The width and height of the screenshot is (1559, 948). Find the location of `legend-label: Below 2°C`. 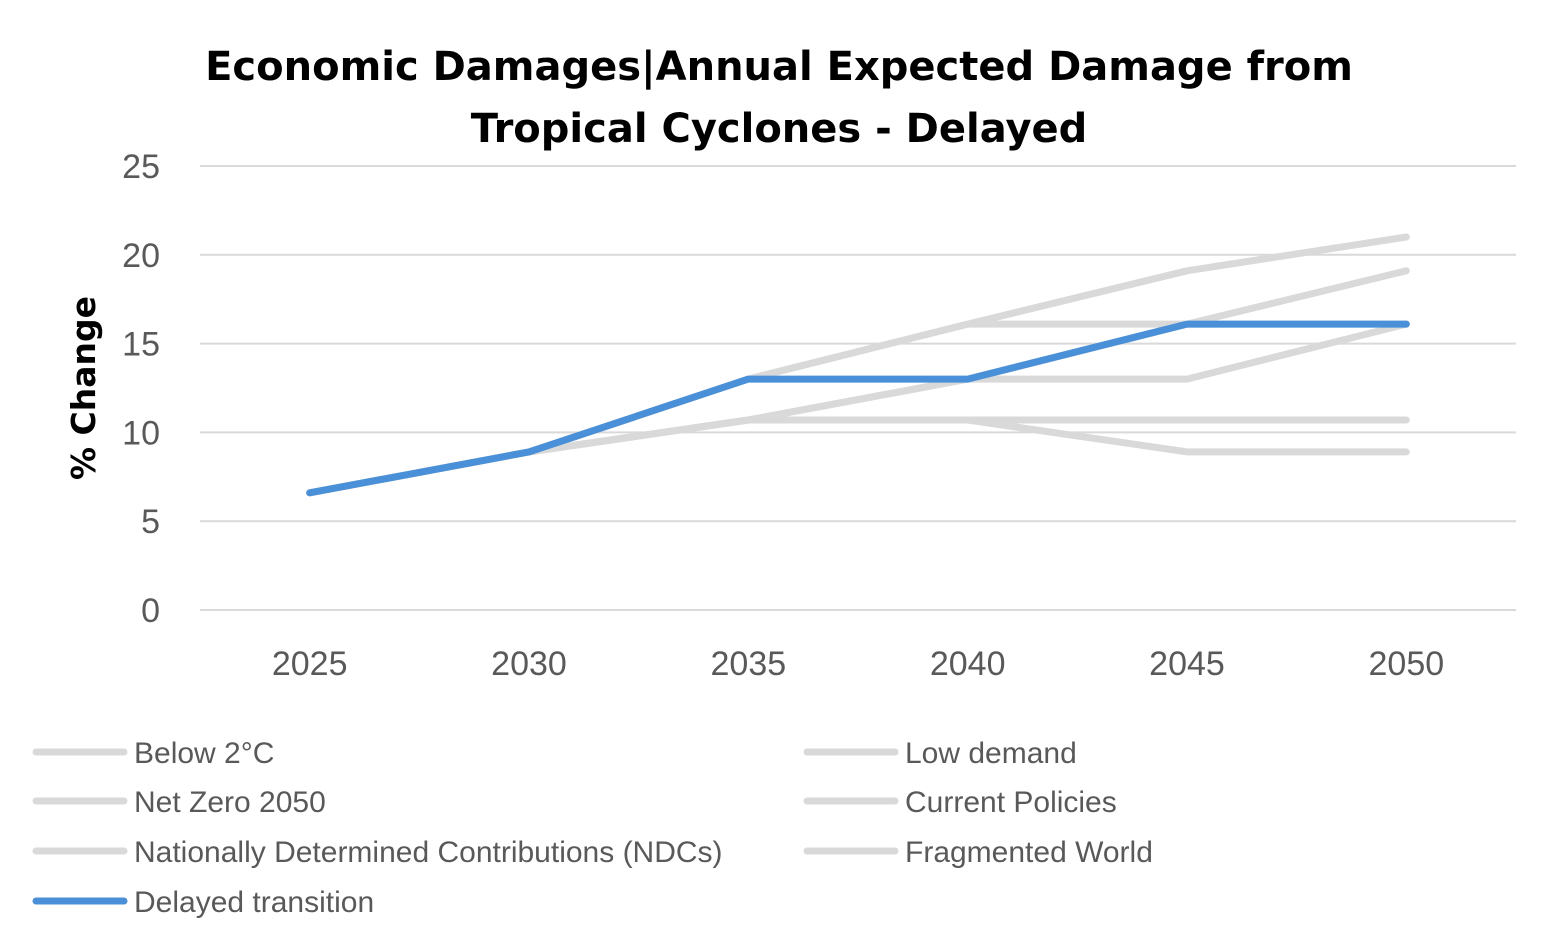

legend-label: Below 2°C is located at coordinates (204, 753).